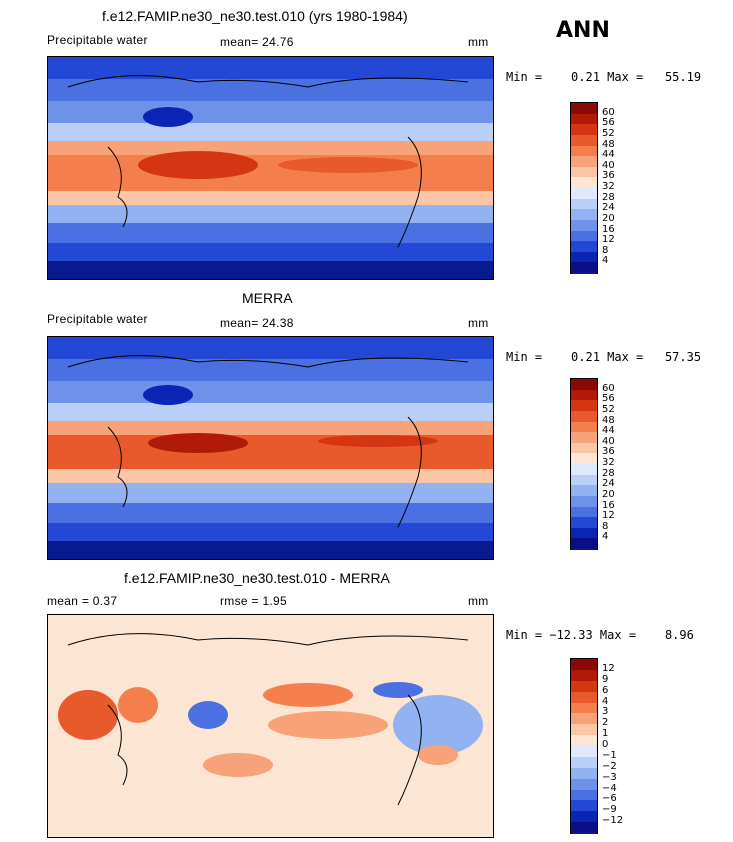  What do you see at coordinates (613, 821) in the screenshot?
I see `colorbar-tick-label: −12` at bounding box center [613, 821].